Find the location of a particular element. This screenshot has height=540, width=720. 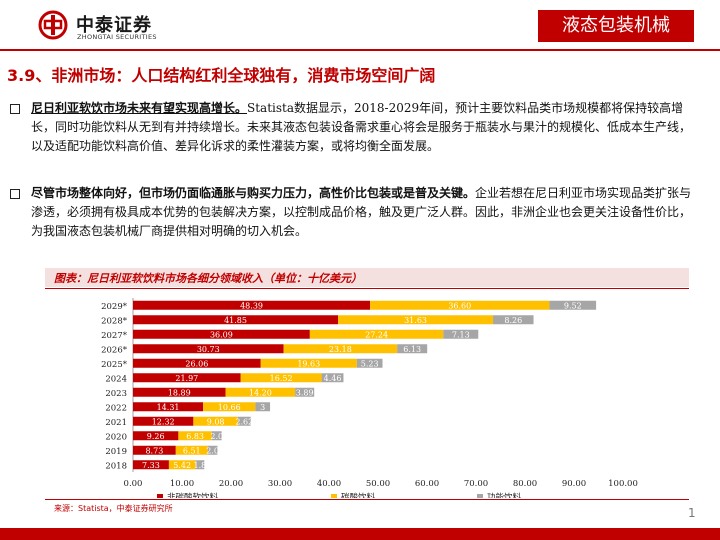

y-tick-label: 2018 is located at coordinates (116, 466).